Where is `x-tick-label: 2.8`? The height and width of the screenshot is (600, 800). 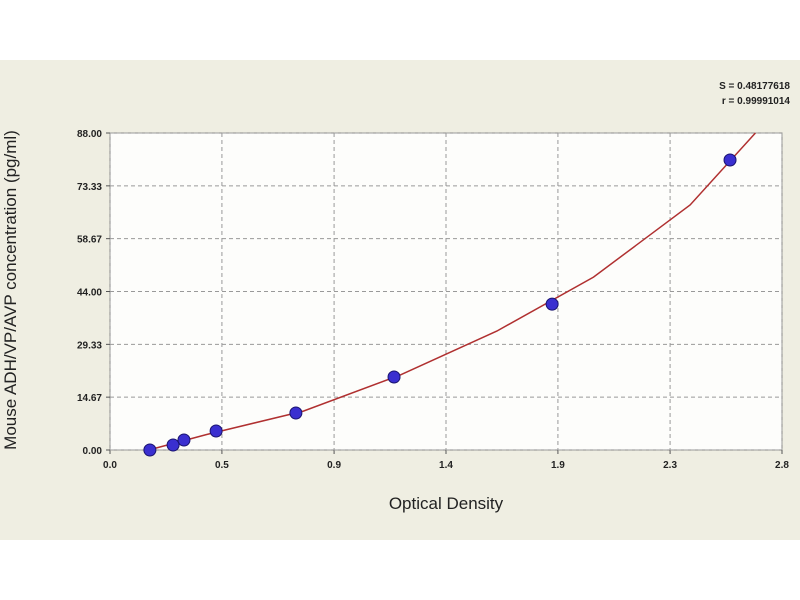 x-tick-label: 2.8 is located at coordinates (782, 465).